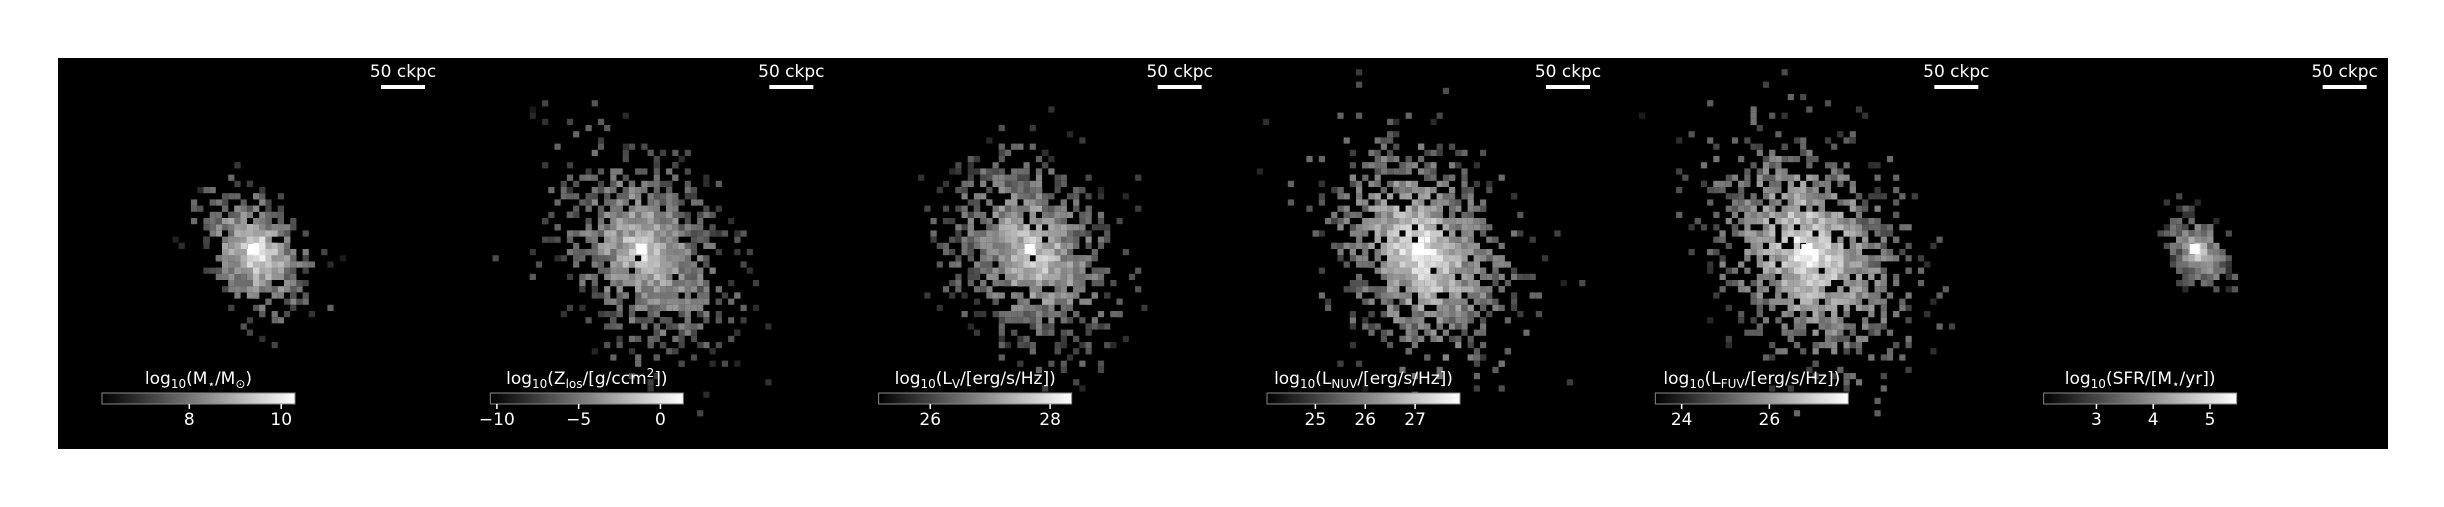 The height and width of the screenshot is (507, 2444). Describe the element at coordinates (1696, 384) in the screenshot. I see `label-subscript: 10` at that location.